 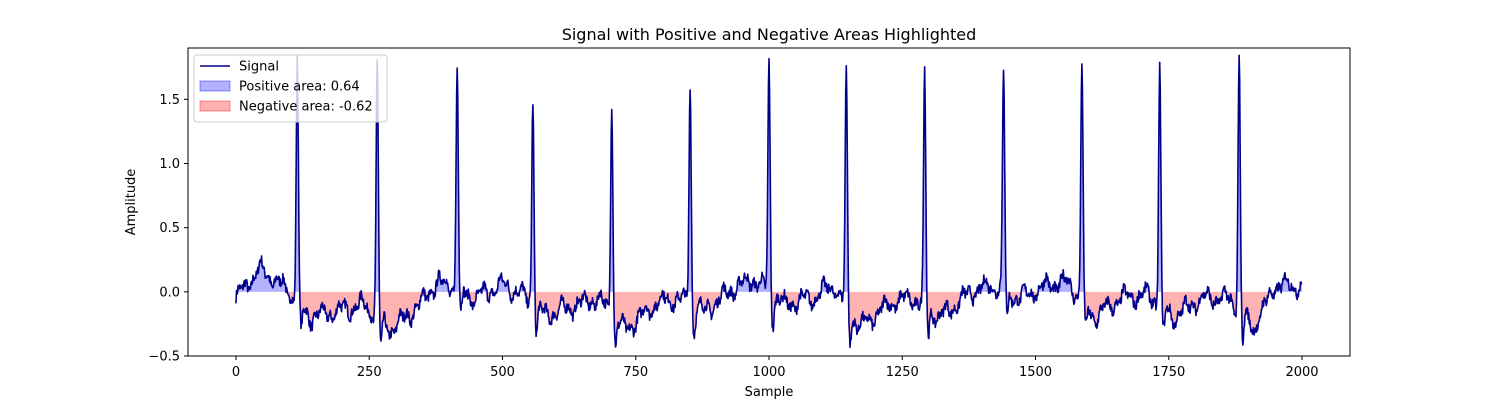 What do you see at coordinates (164, 357) in the screenshot?
I see `y-tick-label: −0.5` at bounding box center [164, 357].